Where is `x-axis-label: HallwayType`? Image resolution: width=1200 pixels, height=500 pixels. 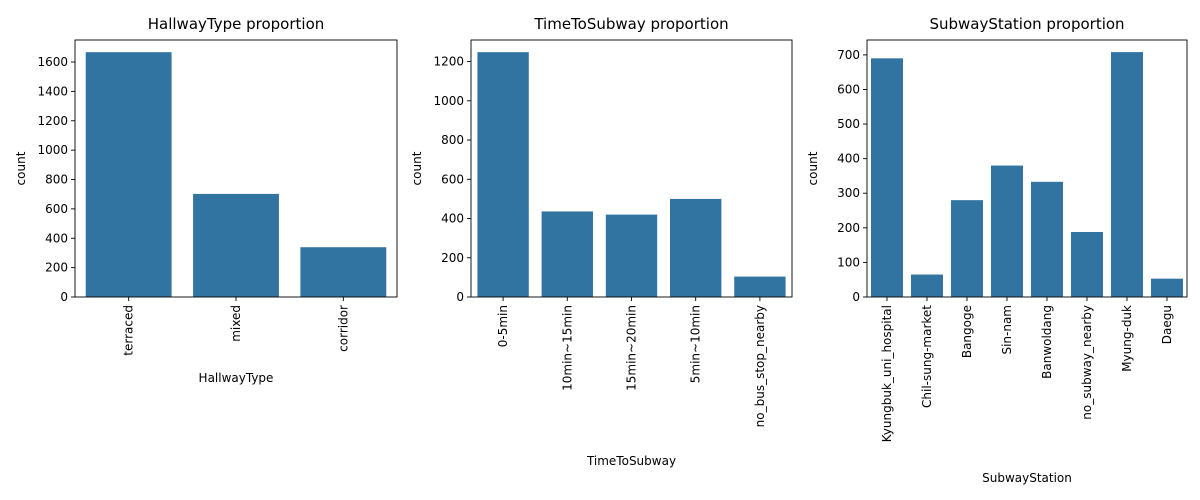
x-axis-label: HallwayType is located at coordinates (236, 378).